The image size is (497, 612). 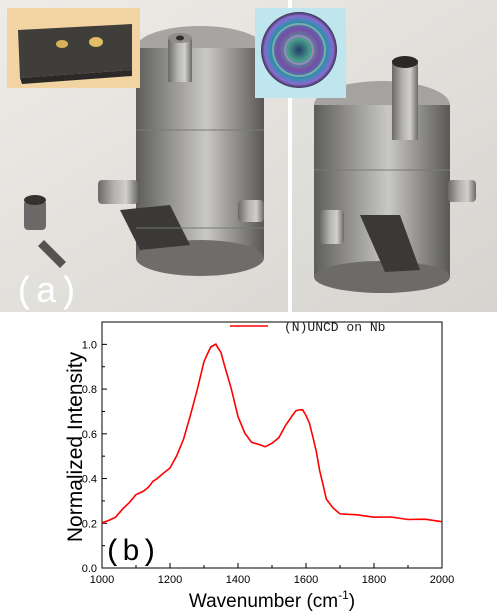 I want to click on small-parts-shape, so click(x=45, y=231).